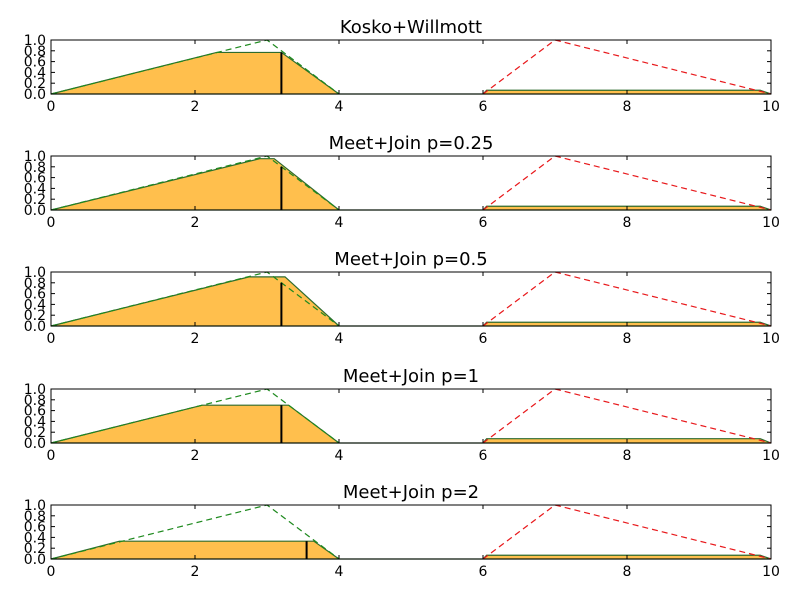 Image resolution: width=800 pixels, height=600 pixels. What do you see at coordinates (411, 143) in the screenshot?
I see `subplot-title: Meet+Join p=0.25` at bounding box center [411, 143].